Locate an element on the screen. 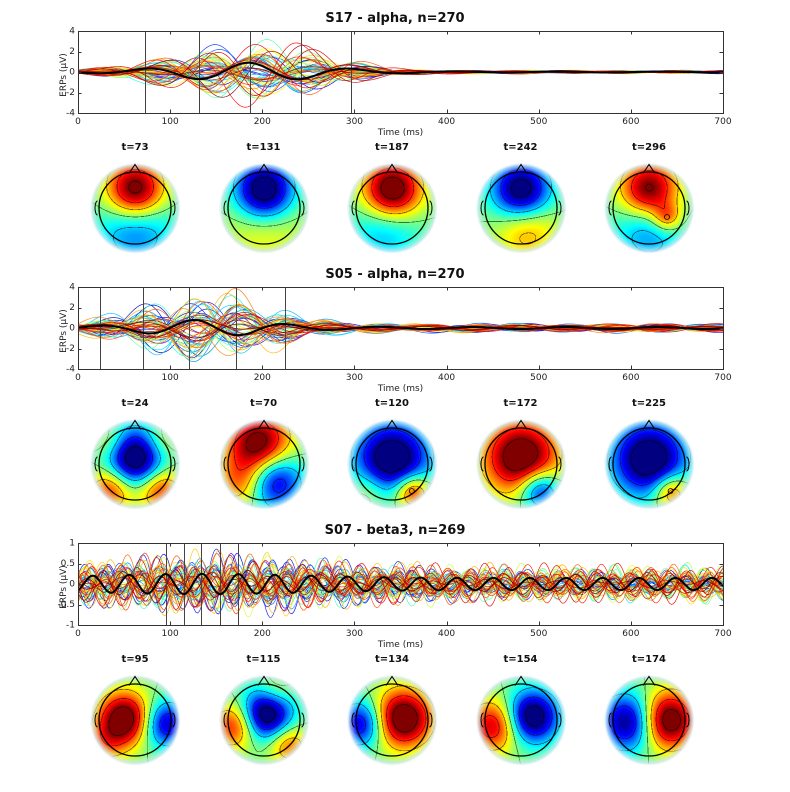 This screenshot has width=790, height=792. topo-map: t=115 is located at coordinates (263, 709).